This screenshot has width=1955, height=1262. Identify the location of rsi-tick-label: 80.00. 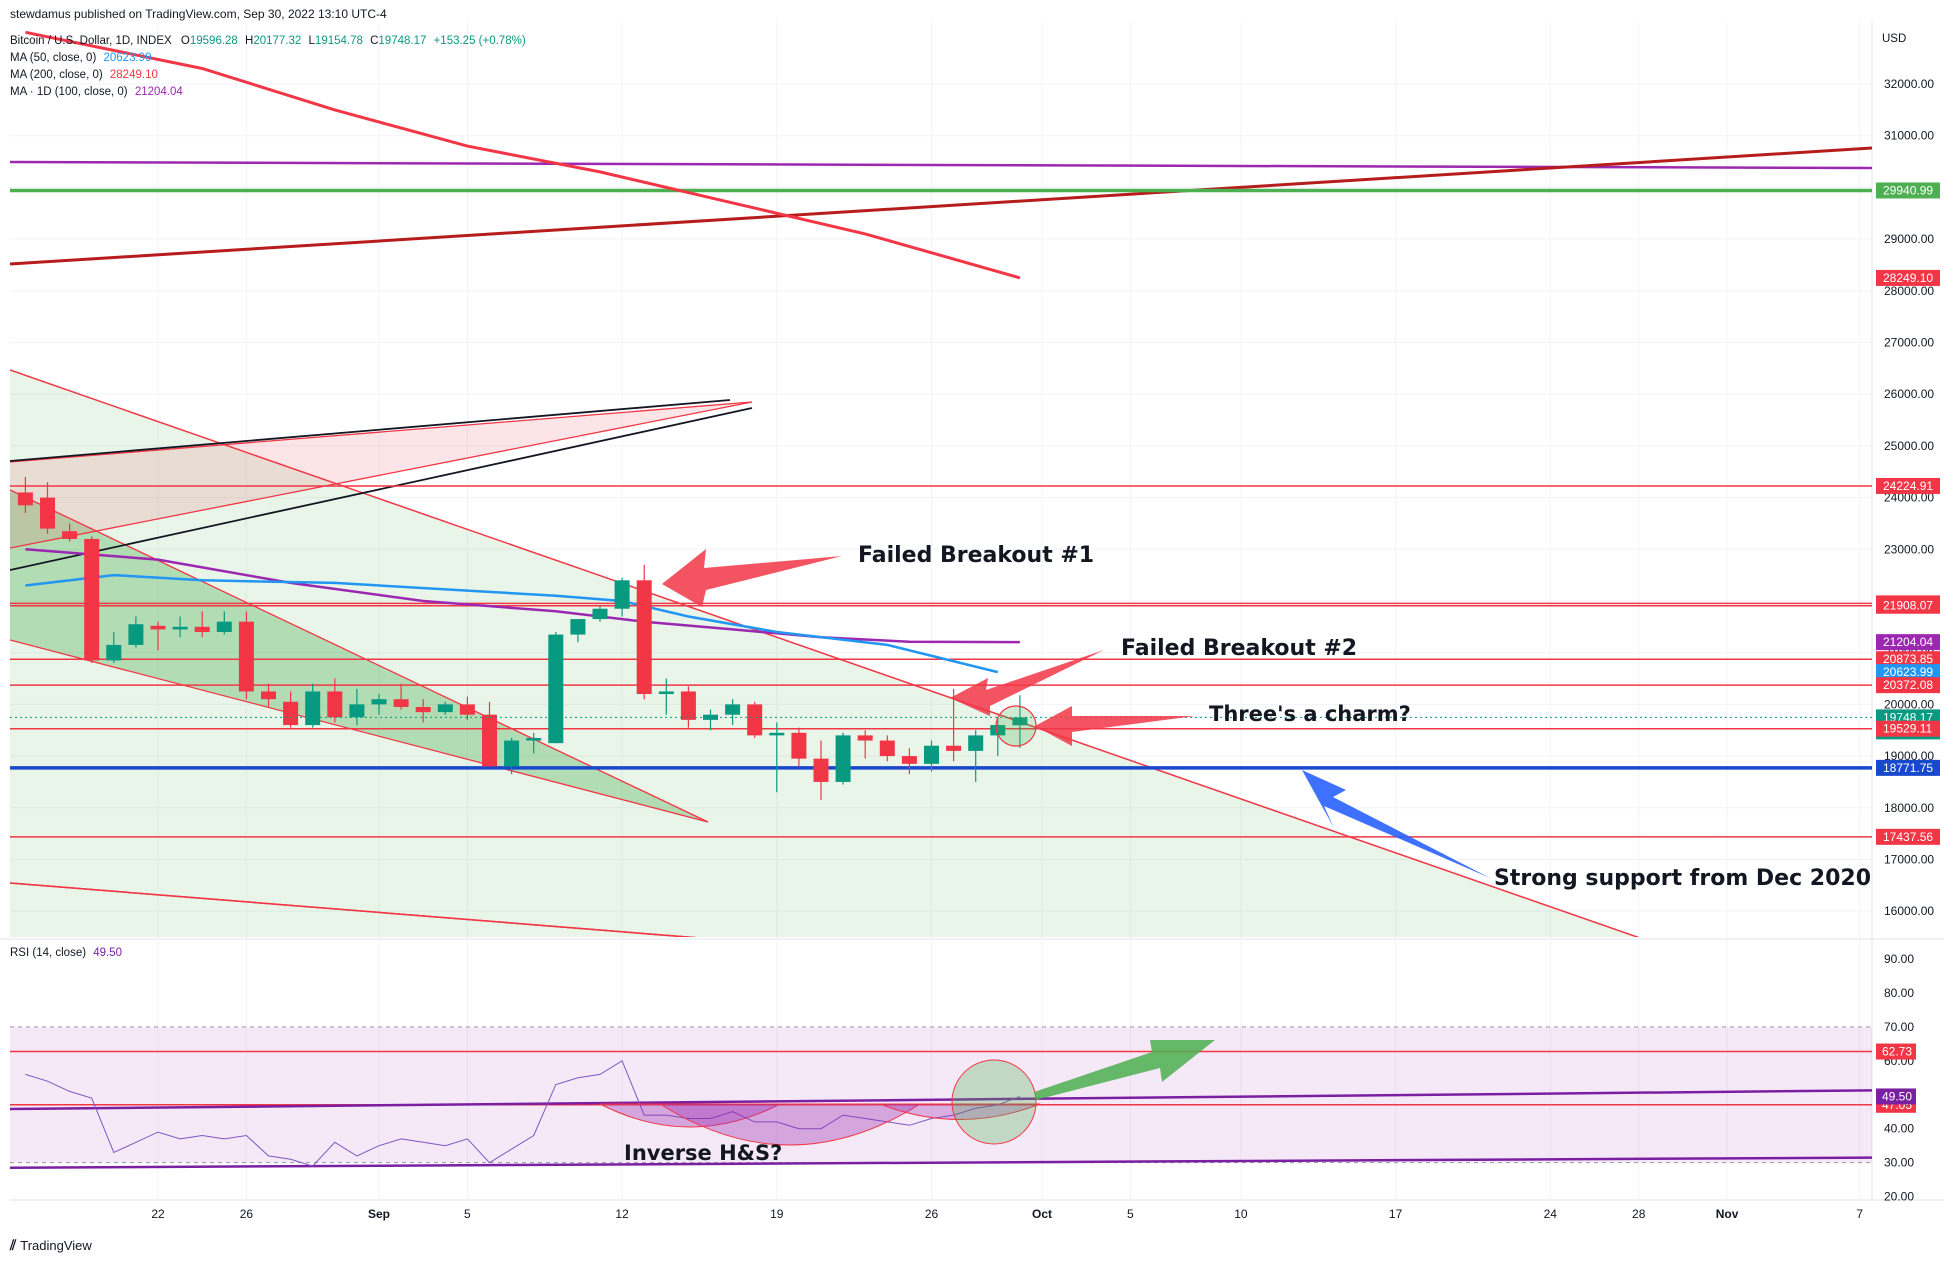
(1899, 993).